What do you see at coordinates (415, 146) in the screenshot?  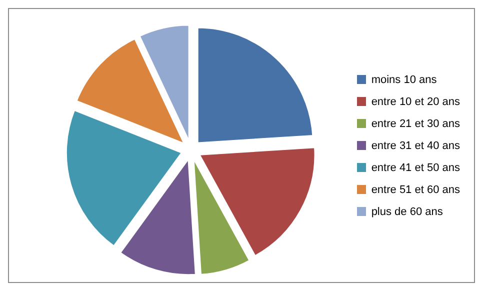 I see `legend-label: entre 31 et 40 ans` at bounding box center [415, 146].